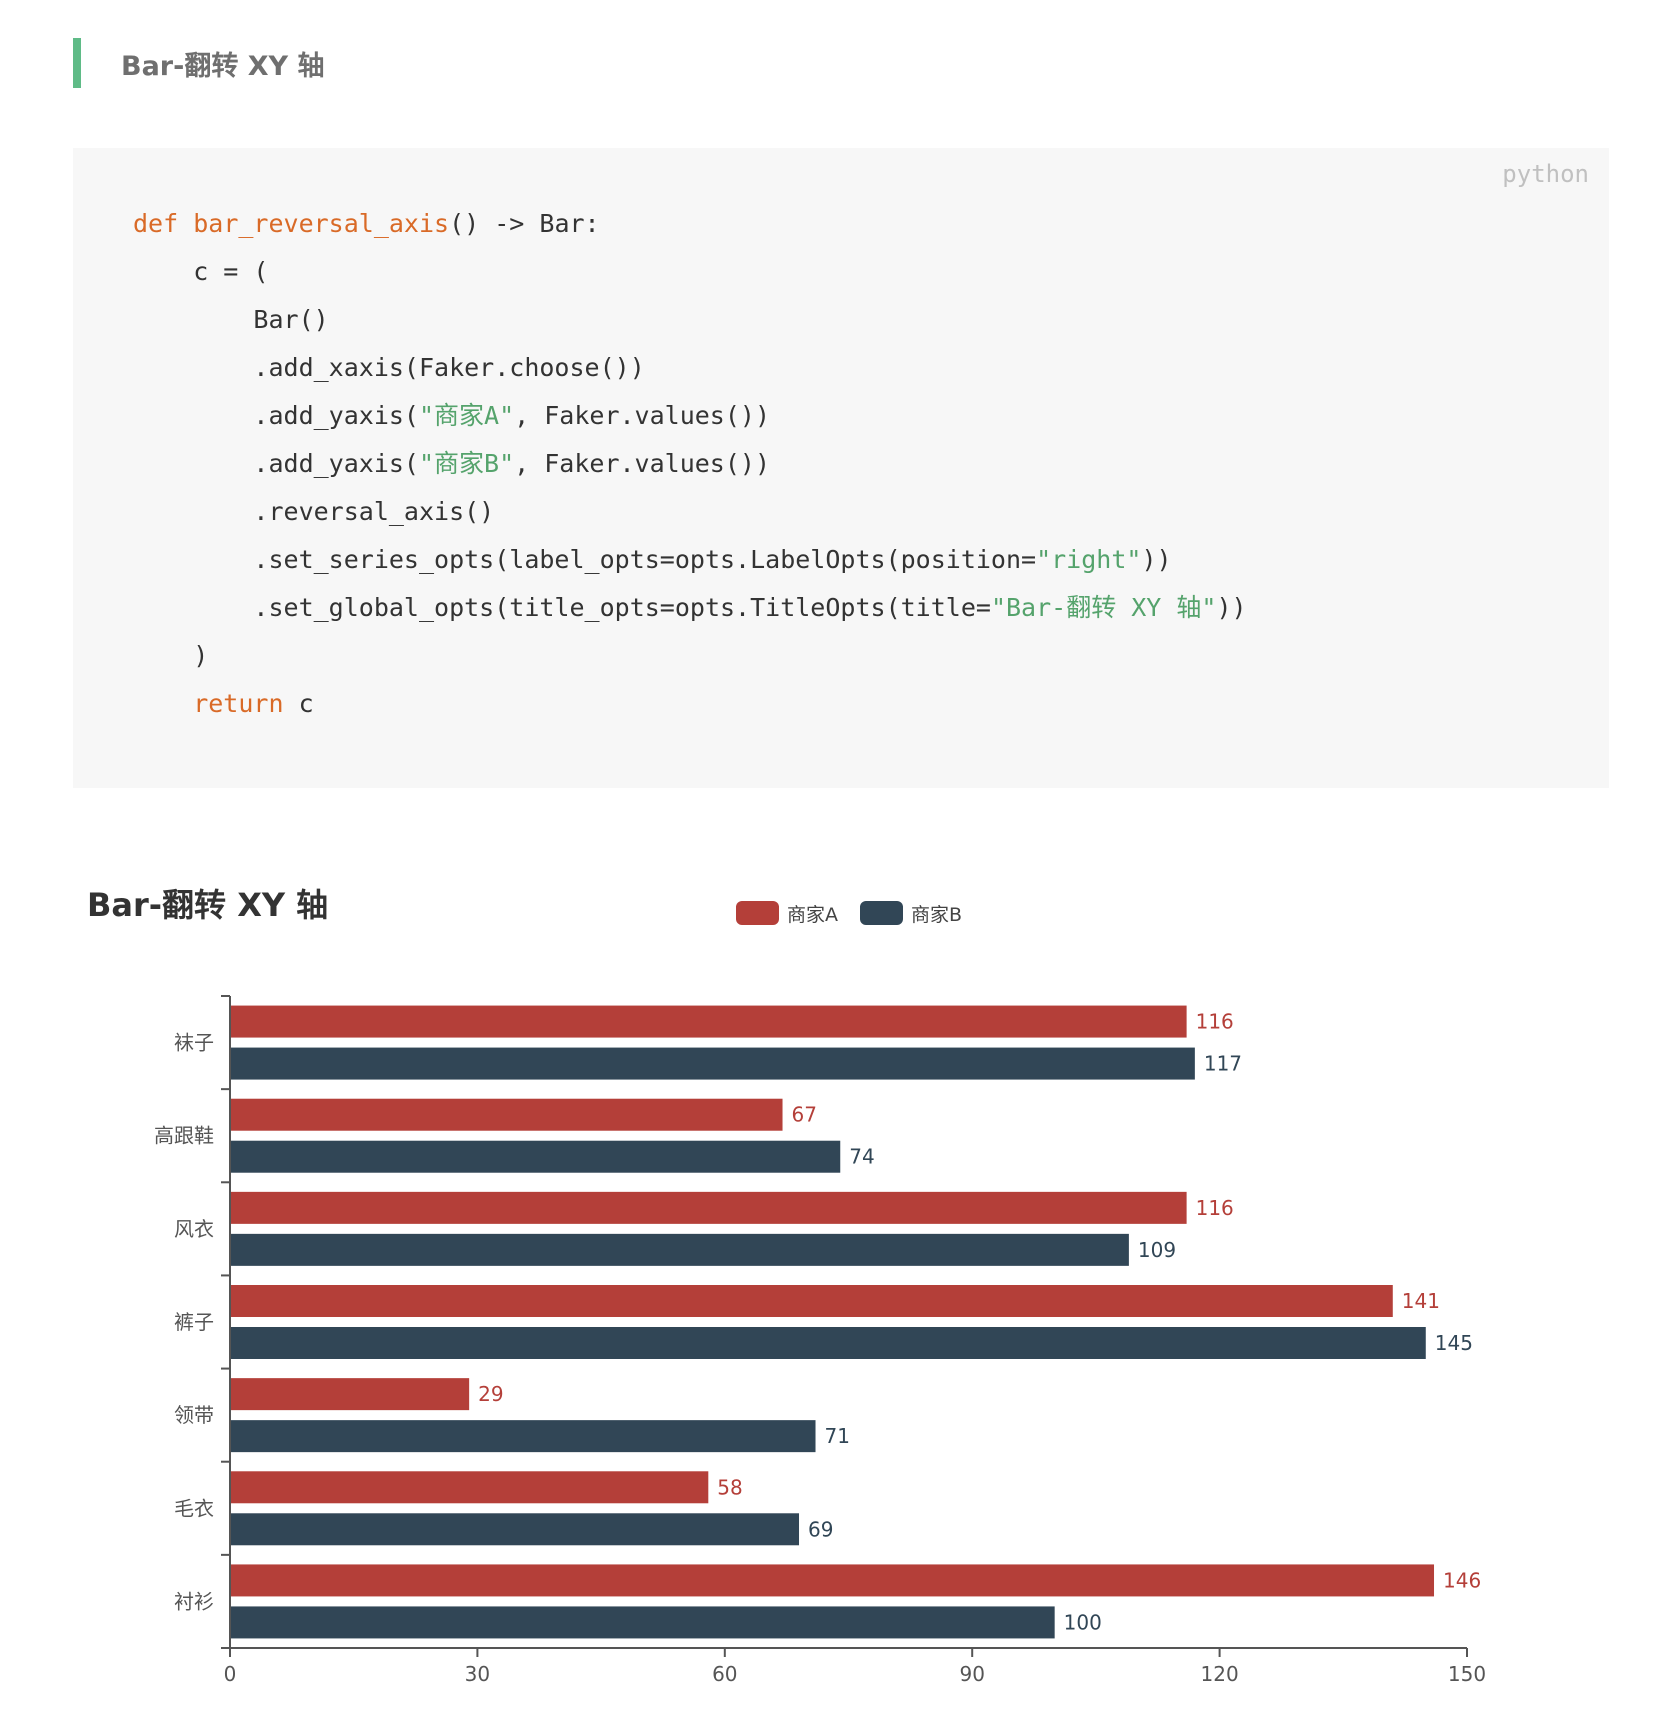 The width and height of the screenshot is (1674, 1730). I want to click on code-token-plain: () -> Bar:, so click(524, 223).